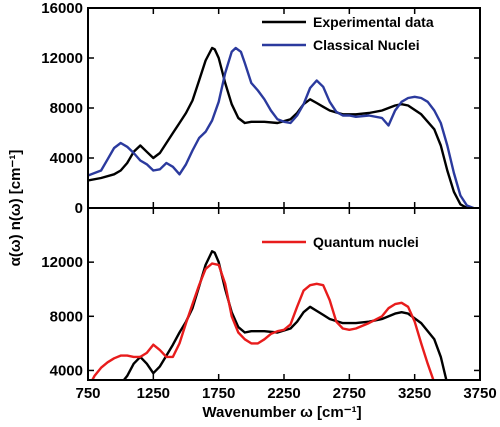 Image resolution: width=500 pixels, height=427 pixels. What do you see at coordinates (366, 242) in the screenshot?
I see `legend-label: Quantum nuclei` at bounding box center [366, 242].